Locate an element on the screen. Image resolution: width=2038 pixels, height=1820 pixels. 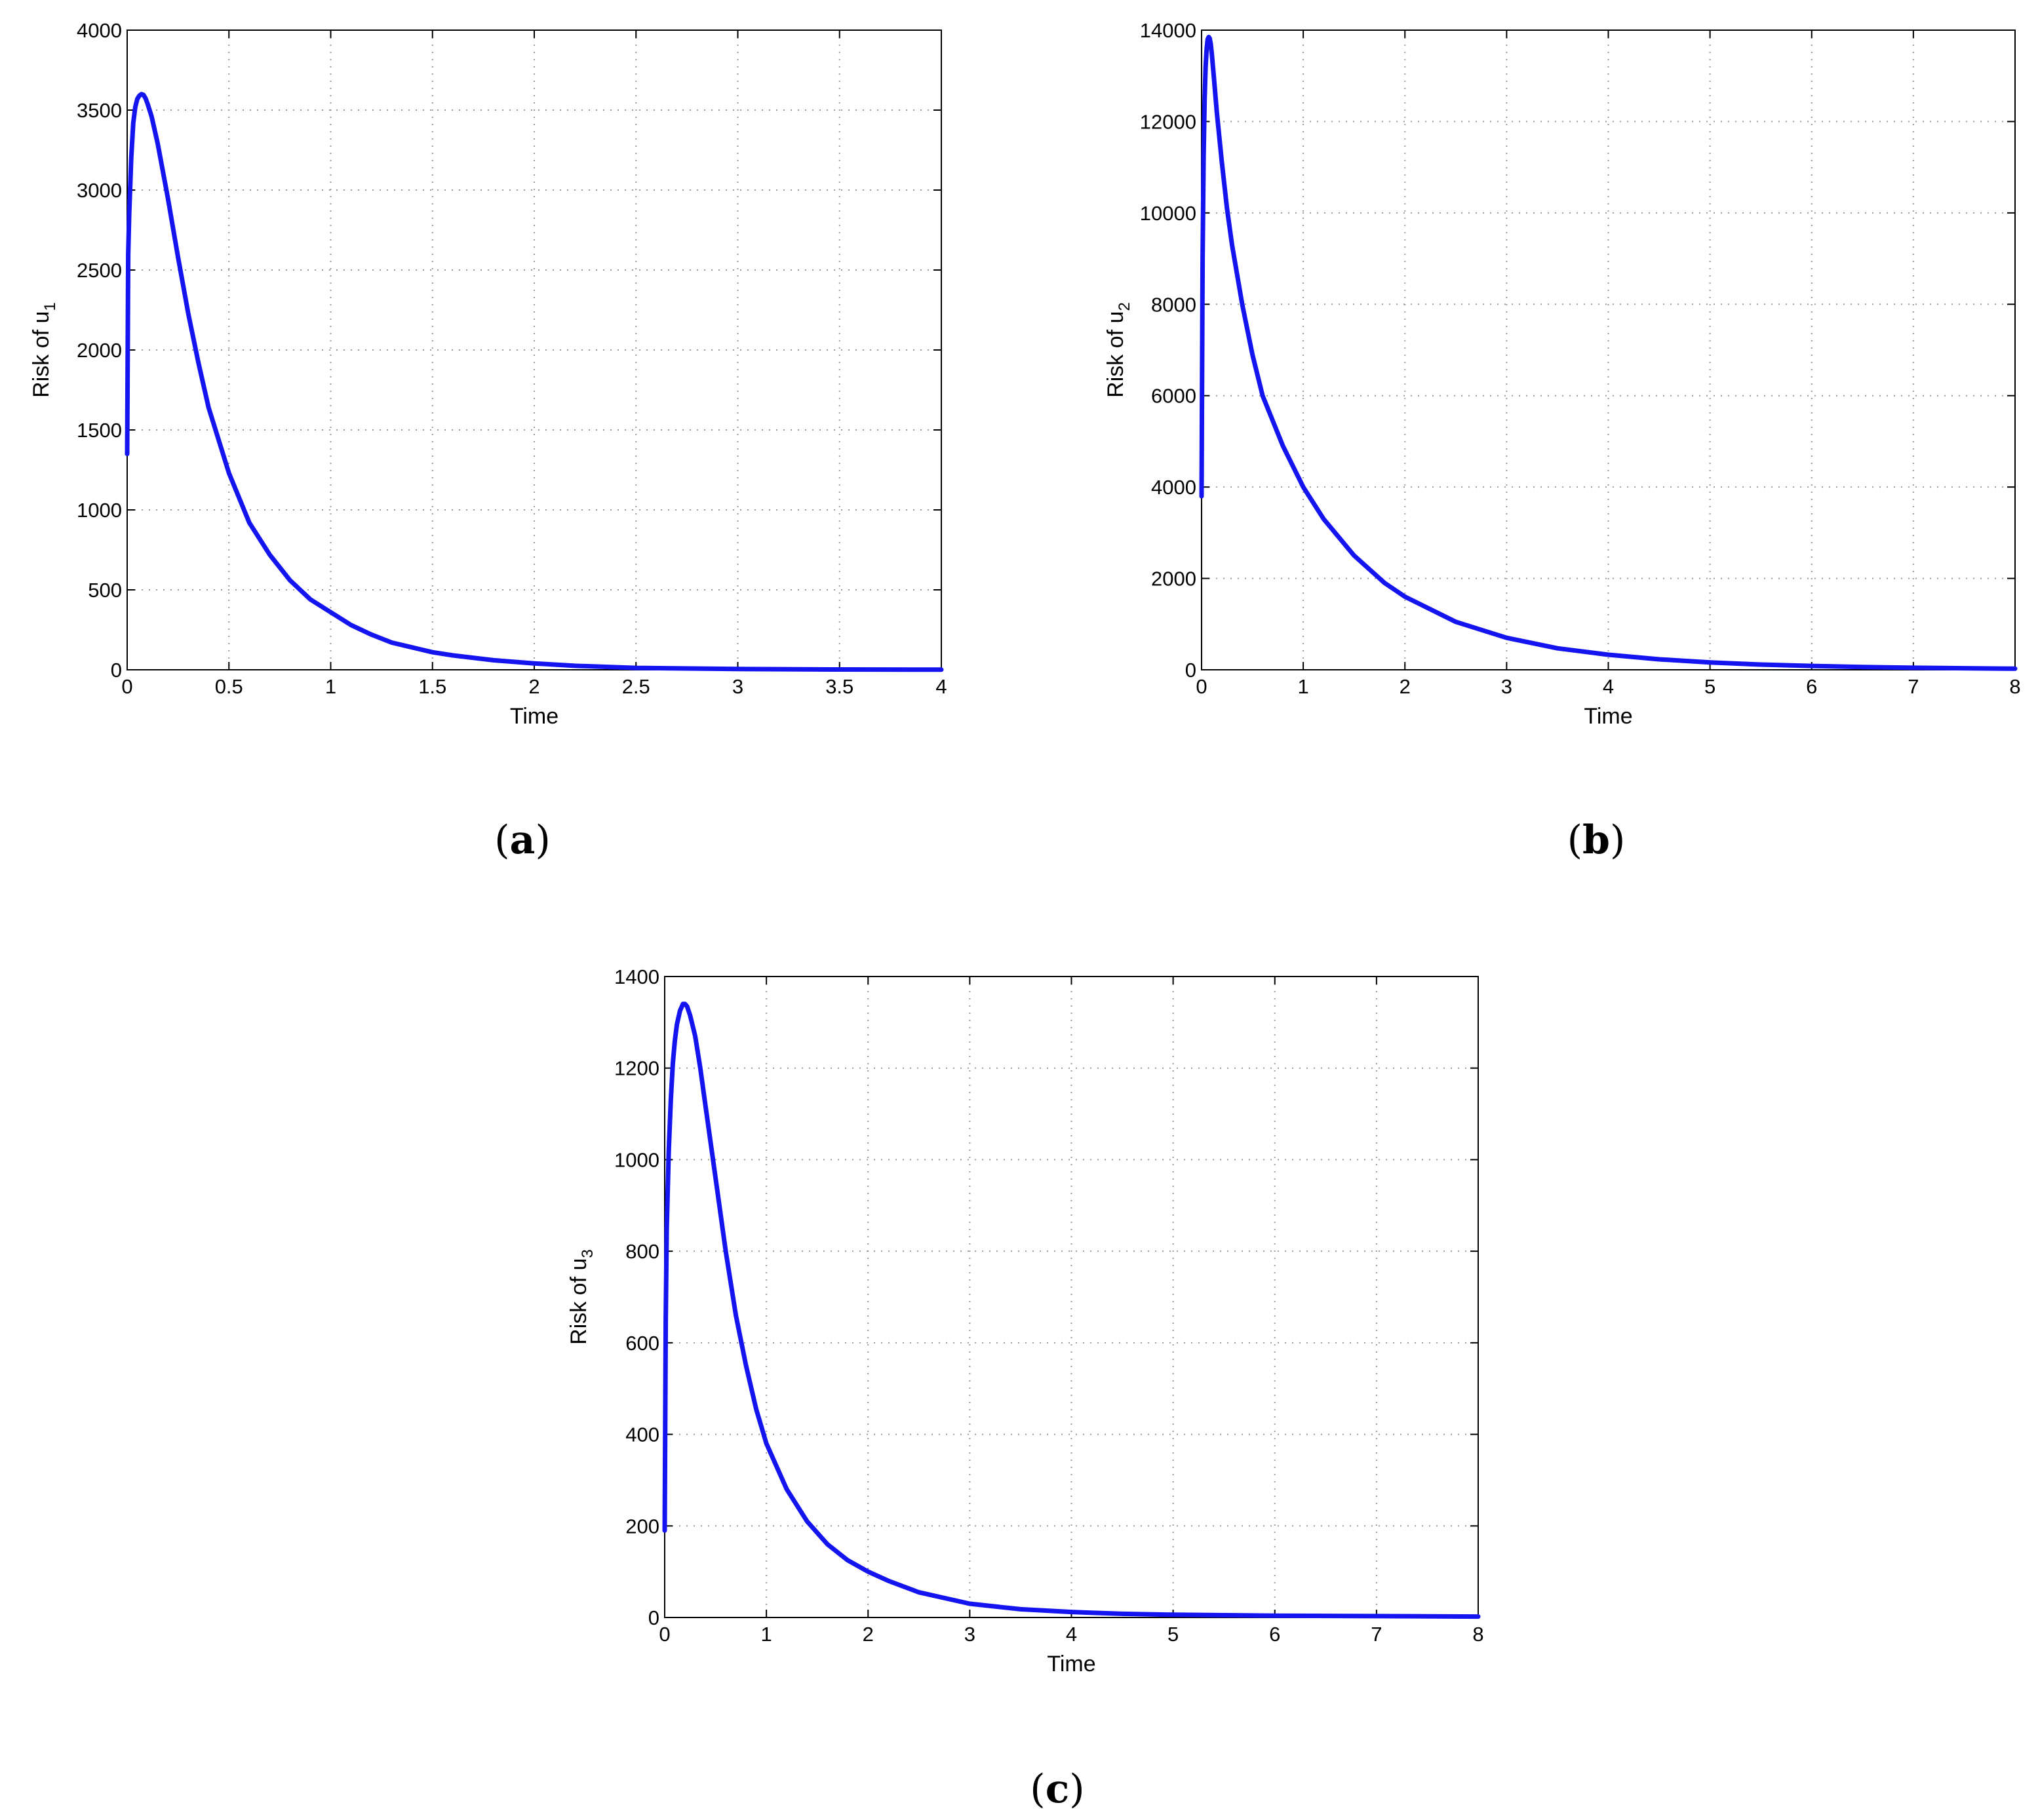
y-tick-label: 12000 is located at coordinates (1168, 121).